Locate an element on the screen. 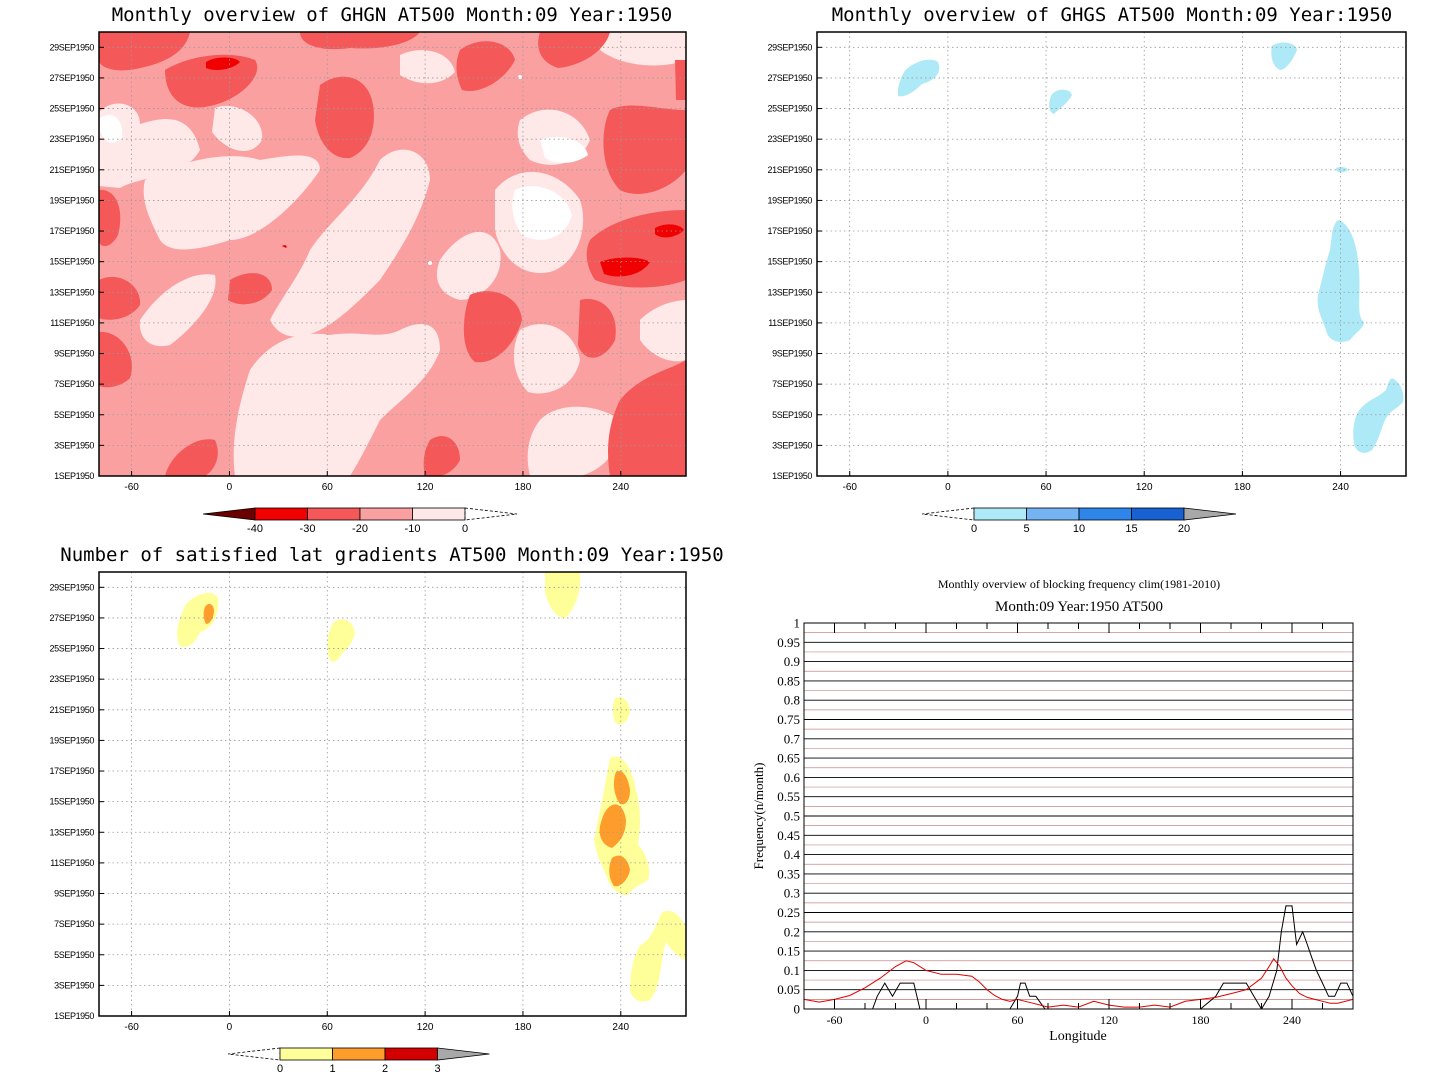 The width and height of the screenshot is (1440, 1091). y-tick-label: 29SEP1950 is located at coordinates (72, 47).